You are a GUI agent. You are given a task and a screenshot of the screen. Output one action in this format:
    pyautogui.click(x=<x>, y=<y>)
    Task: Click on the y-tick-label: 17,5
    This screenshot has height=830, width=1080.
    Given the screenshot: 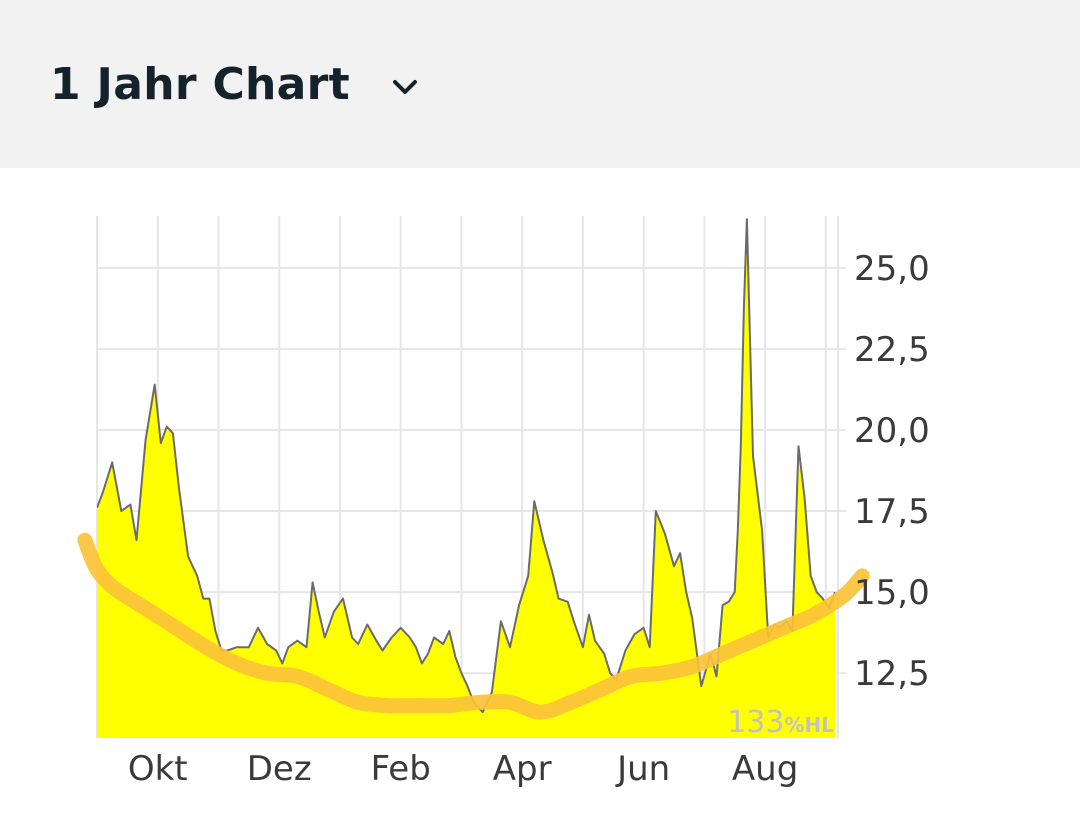 What is the action you would take?
    pyautogui.click(x=892, y=512)
    